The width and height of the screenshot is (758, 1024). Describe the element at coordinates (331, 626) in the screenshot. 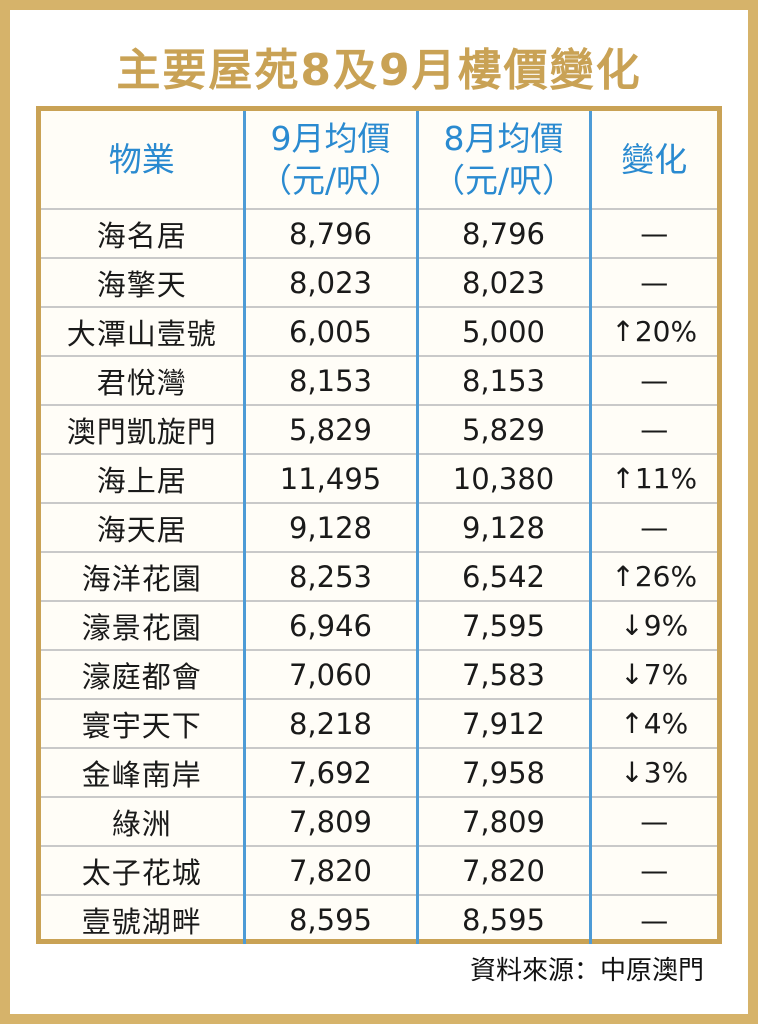

I see `sep-price-cell: 6,946` at that location.